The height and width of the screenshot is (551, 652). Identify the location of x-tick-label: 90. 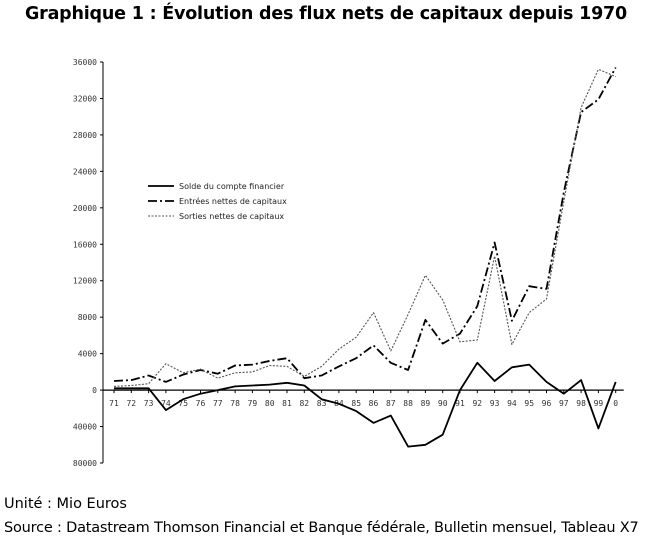
(443, 403).